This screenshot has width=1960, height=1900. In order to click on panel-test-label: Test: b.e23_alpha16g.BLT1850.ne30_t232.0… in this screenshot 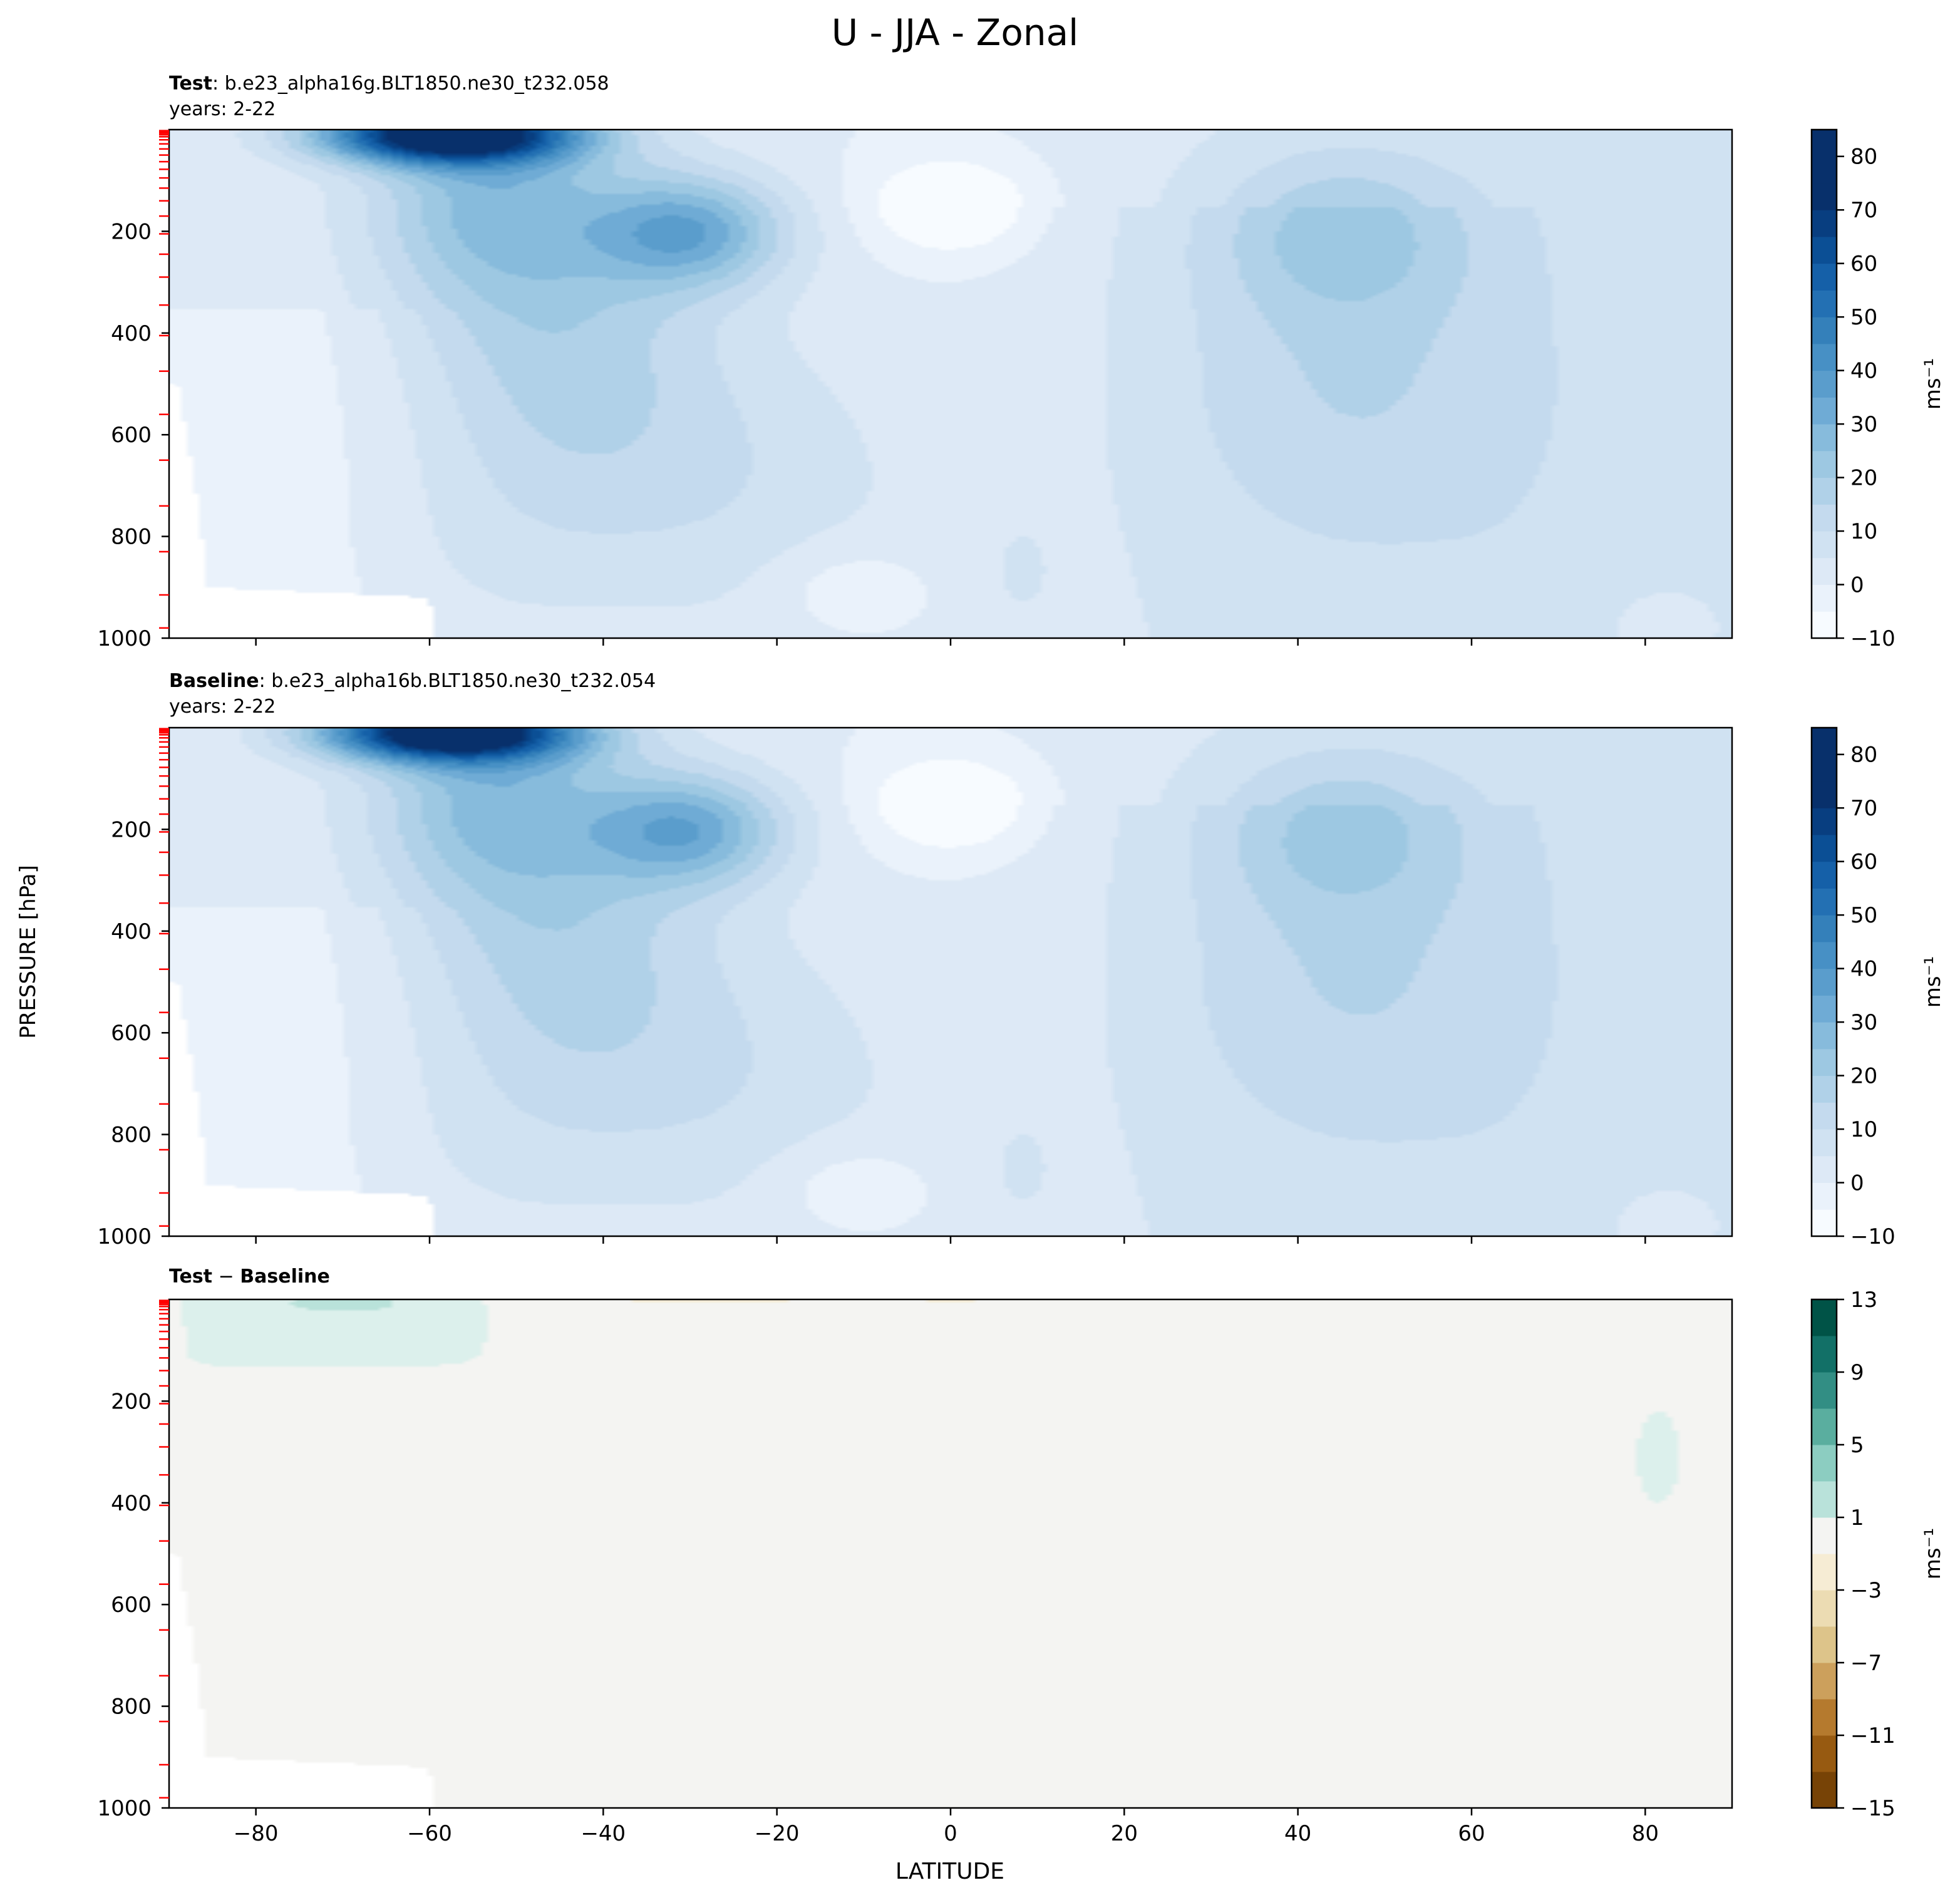, I will do `click(389, 84)`.